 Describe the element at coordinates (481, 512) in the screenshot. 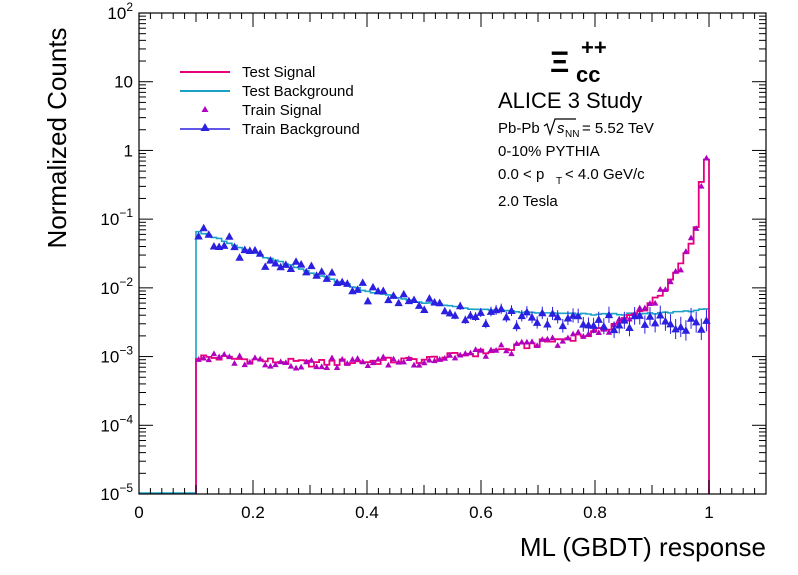

I see `x-tick-label: 0.6` at that location.